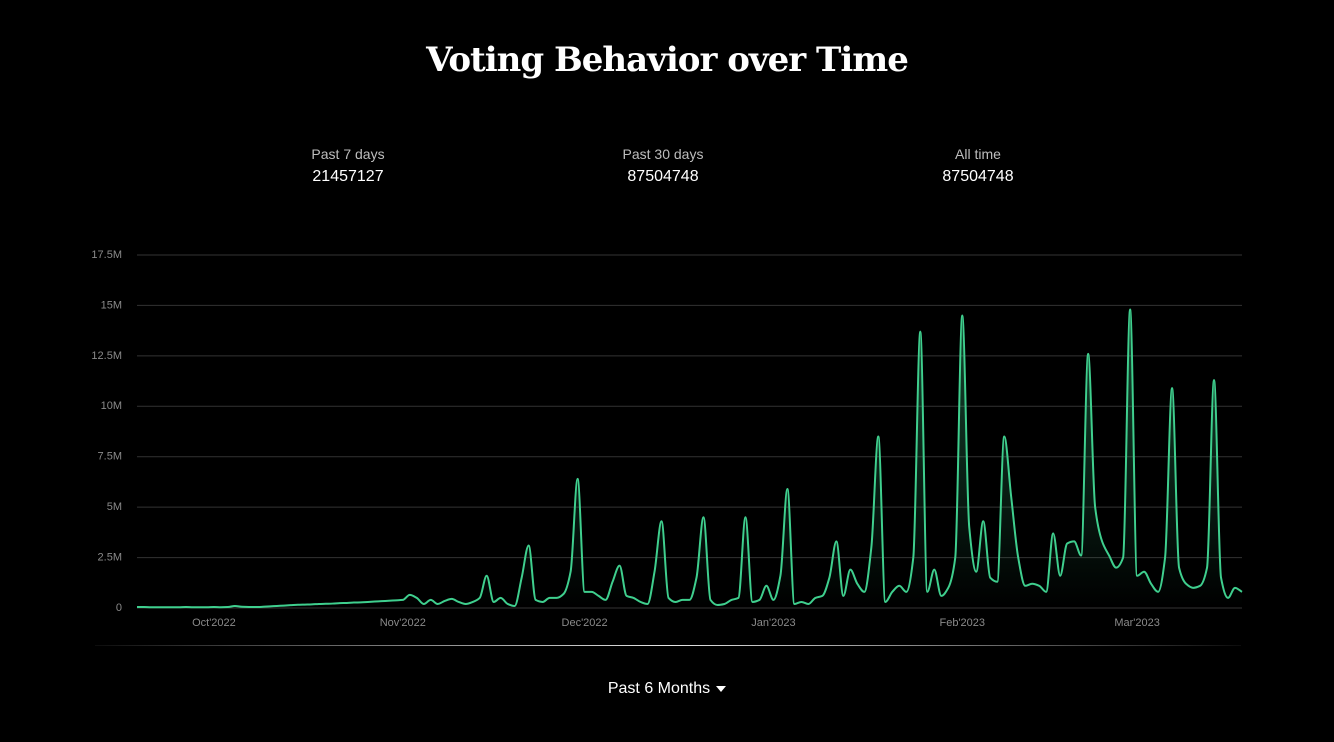 The height and width of the screenshot is (742, 1334). I want to click on stat: Past 7 days 21457127, so click(348, 166).